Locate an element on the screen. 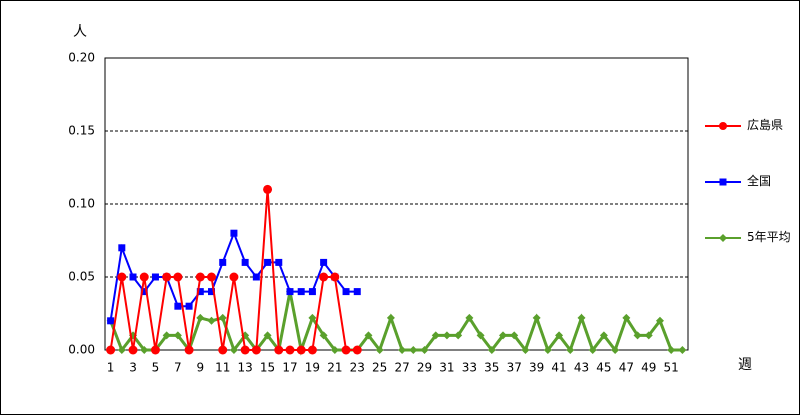 This screenshot has height=419, width=800. x-tick-label: 33 is located at coordinates (469, 368).